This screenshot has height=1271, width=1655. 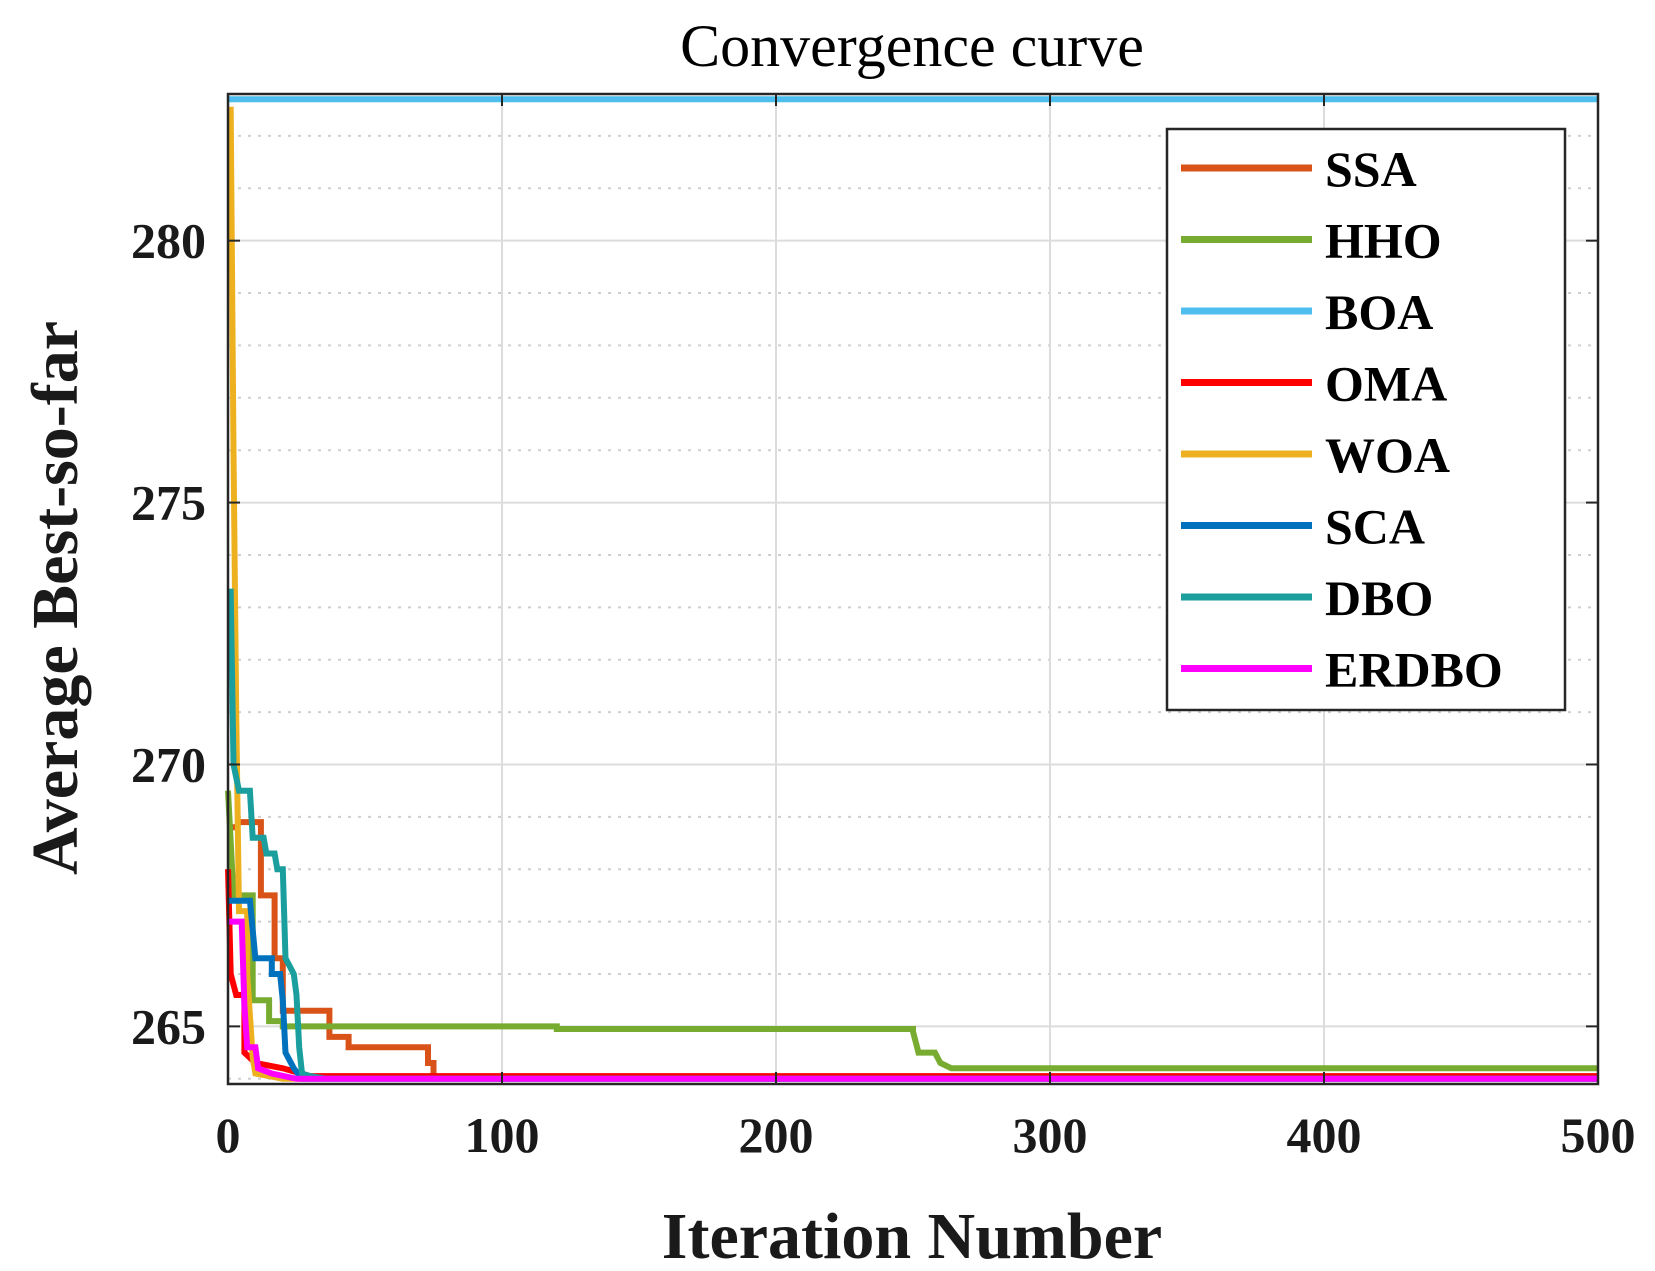 I want to click on x-tick-label: 400, so click(x=1324, y=1135).